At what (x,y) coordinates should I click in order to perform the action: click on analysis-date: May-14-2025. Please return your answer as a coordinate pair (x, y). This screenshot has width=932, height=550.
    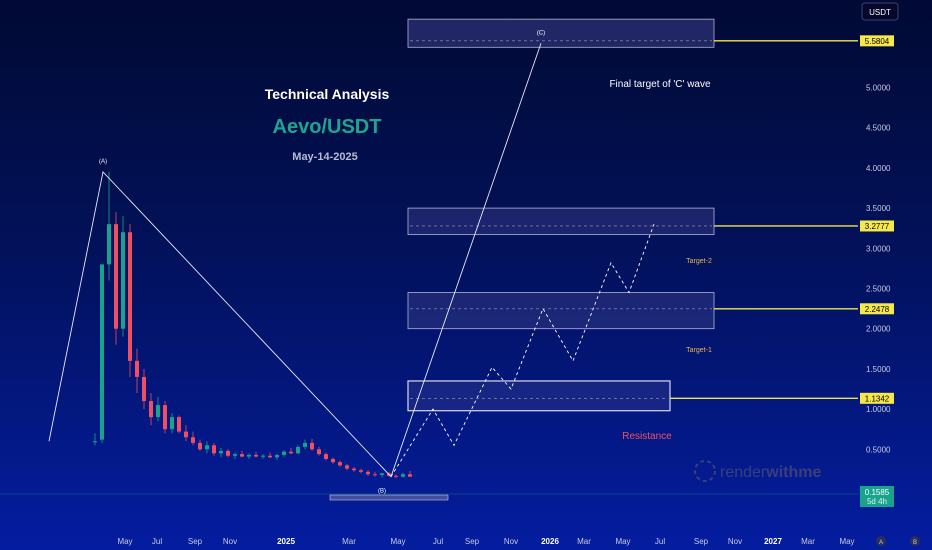
    Looking at the image, I should click on (324, 157).